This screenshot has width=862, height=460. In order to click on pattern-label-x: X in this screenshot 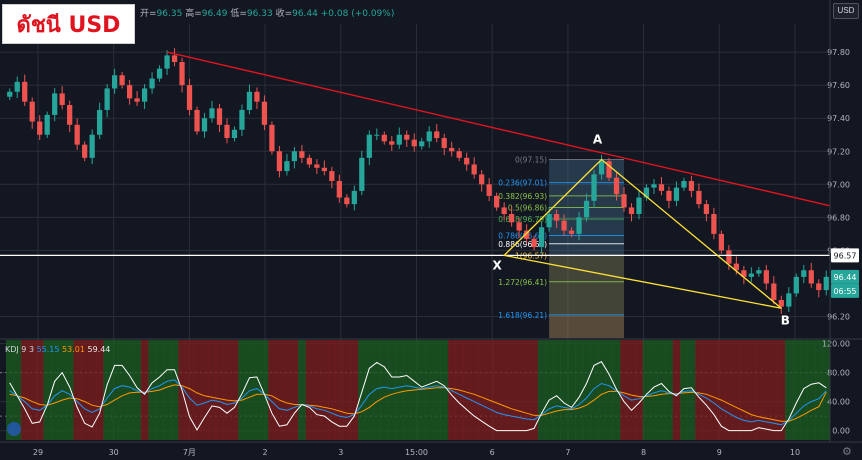, I will do `click(498, 265)`.